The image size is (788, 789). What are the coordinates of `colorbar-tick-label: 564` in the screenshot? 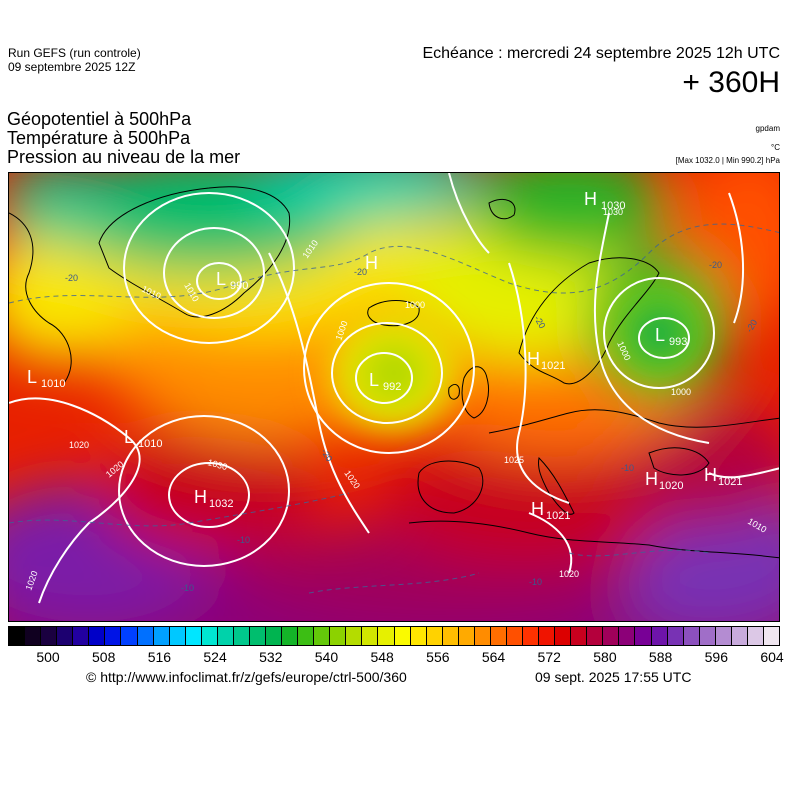 It's located at (493, 657).